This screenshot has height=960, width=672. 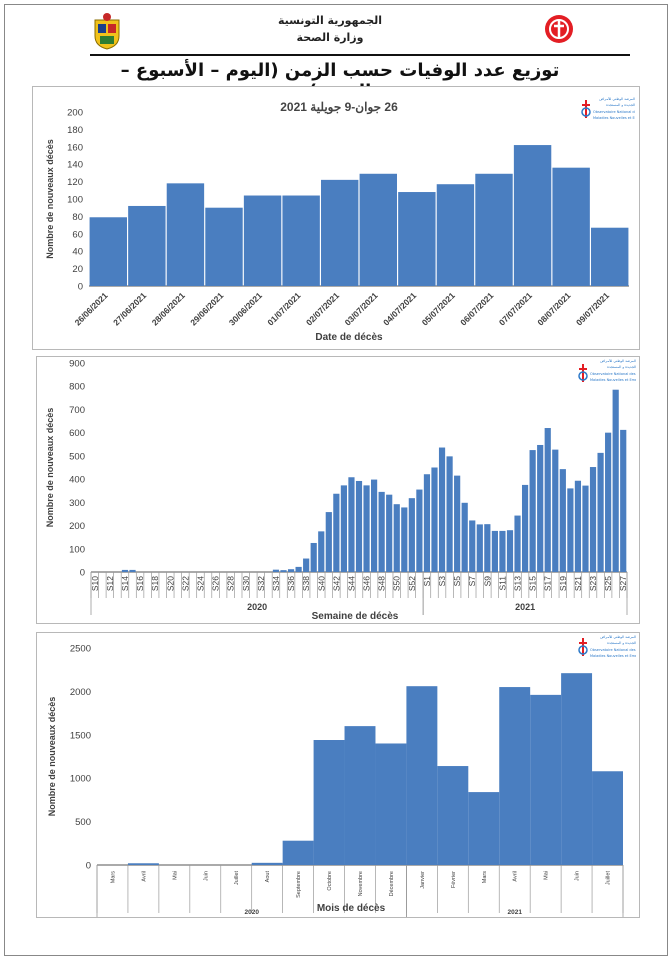 What do you see at coordinates (427, 581) in the screenshot?
I see `x-tick-label: S1` at bounding box center [427, 581].